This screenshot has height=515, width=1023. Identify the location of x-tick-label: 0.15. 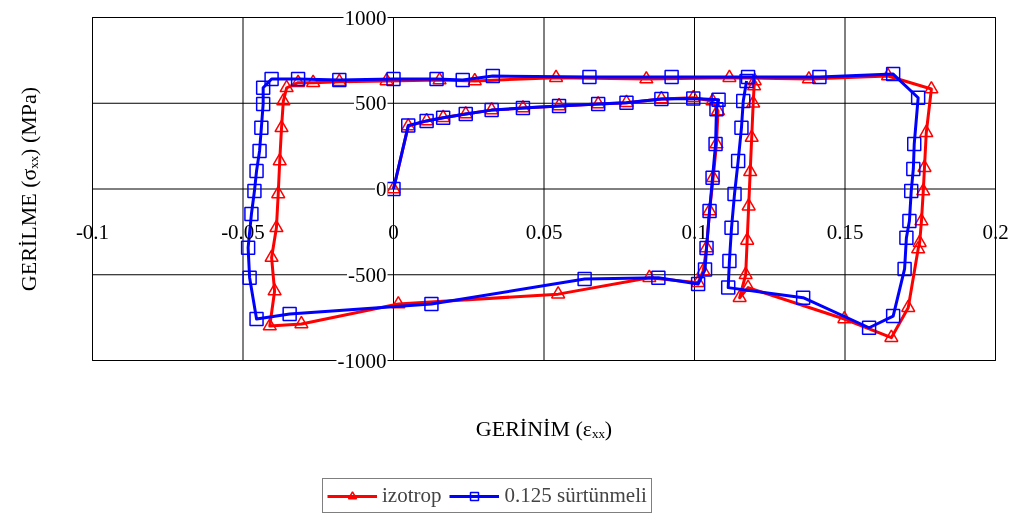
(845, 232).